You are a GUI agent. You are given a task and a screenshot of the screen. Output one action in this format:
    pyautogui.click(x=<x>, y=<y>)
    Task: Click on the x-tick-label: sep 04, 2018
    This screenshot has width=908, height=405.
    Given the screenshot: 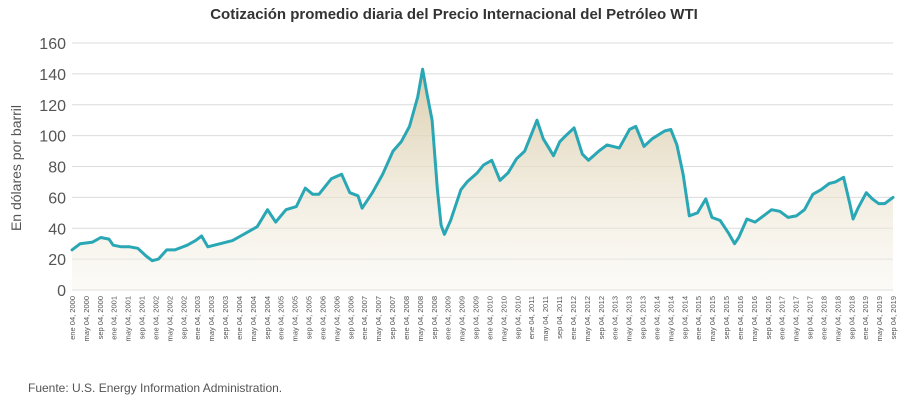 What is the action you would take?
    pyautogui.click(x=851, y=317)
    